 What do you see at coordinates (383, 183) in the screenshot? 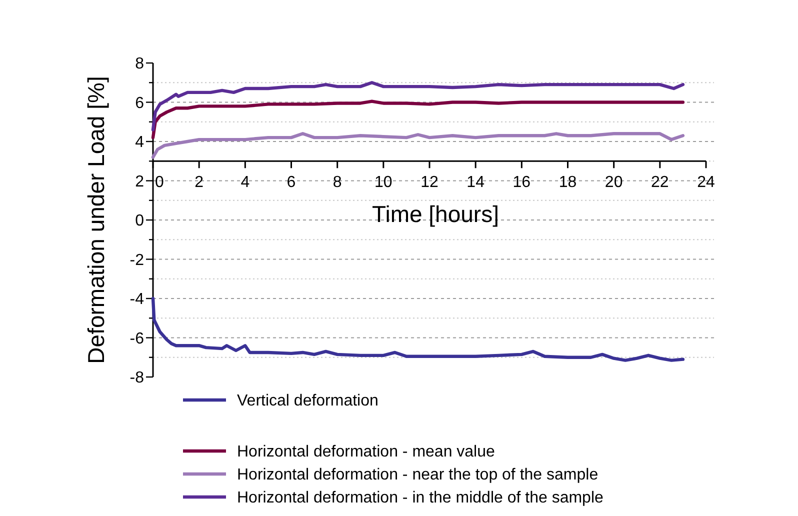
I see `x-tick-label: 10` at bounding box center [383, 183].